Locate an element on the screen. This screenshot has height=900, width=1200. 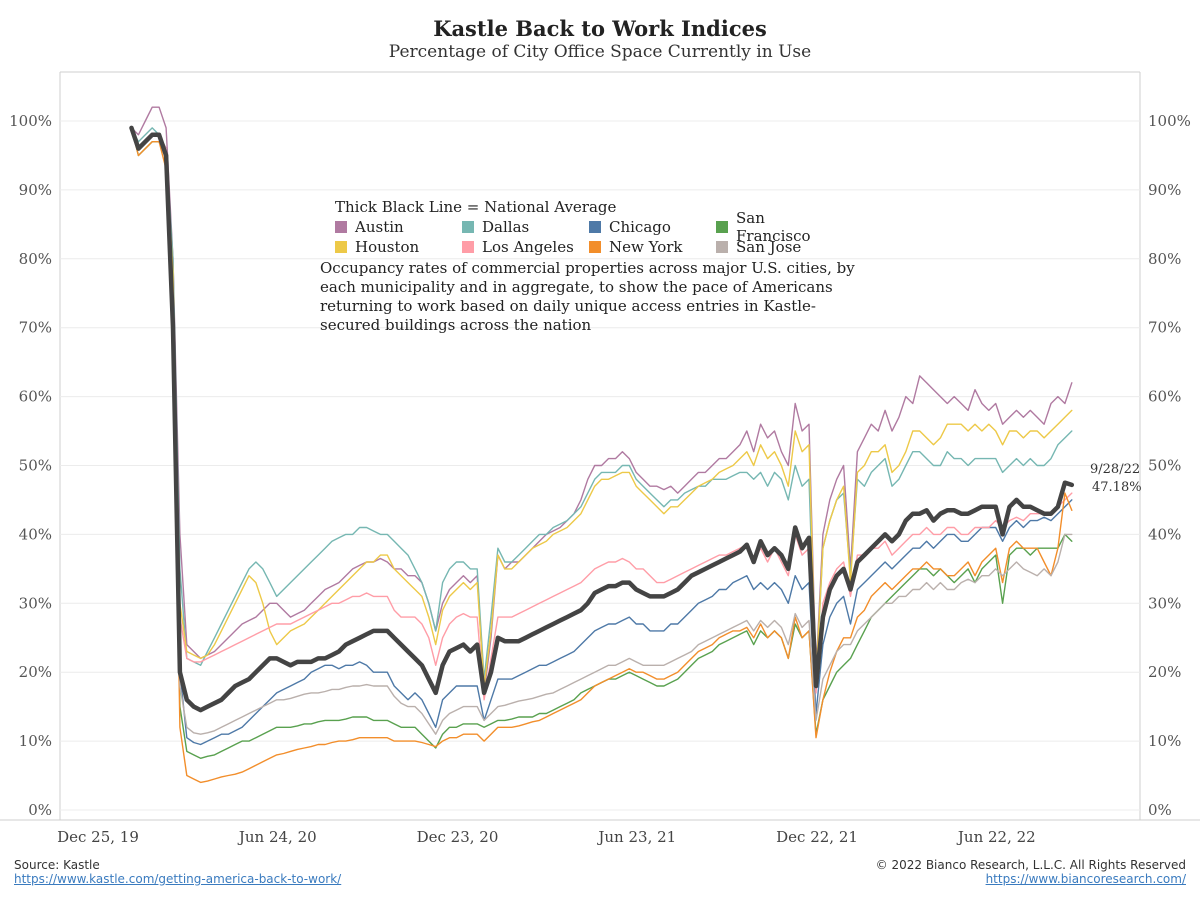
y-tick-label-left: 30% is located at coordinates (35, 603).